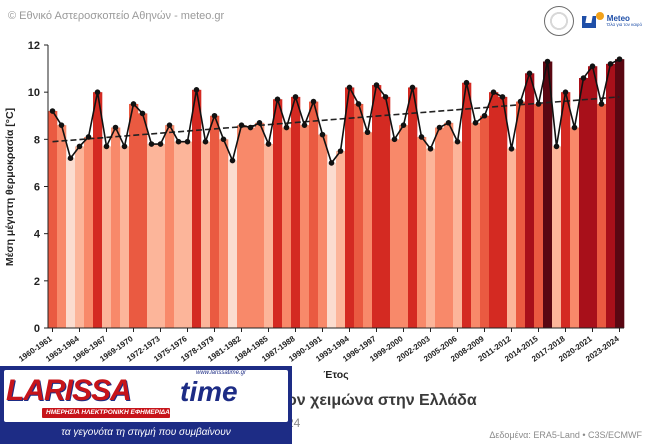  What do you see at coordinates (421, 137) in the screenshot?
I see `point-2001-2002` at bounding box center [421, 137].